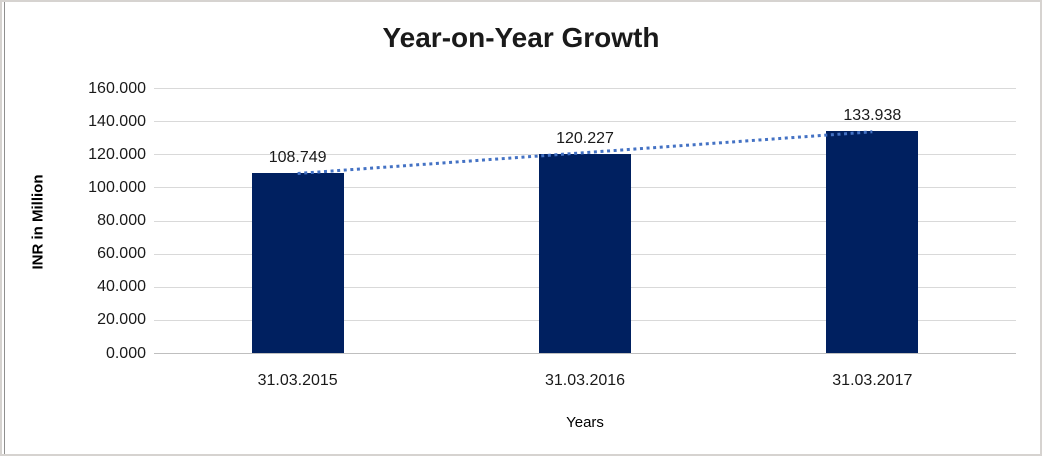 The height and width of the screenshot is (456, 1042). I want to click on data-label: 133.938, so click(872, 116).